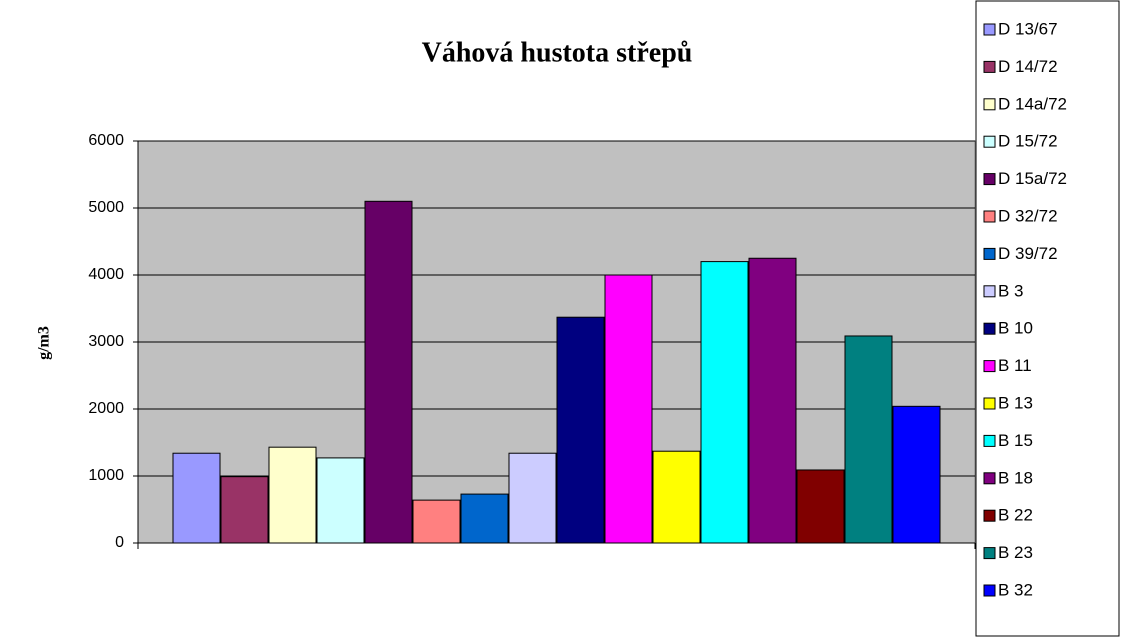 This screenshot has height=637, width=1126. Describe the element at coordinates (1015, 328) in the screenshot. I see `legend-label: B 10` at that location.